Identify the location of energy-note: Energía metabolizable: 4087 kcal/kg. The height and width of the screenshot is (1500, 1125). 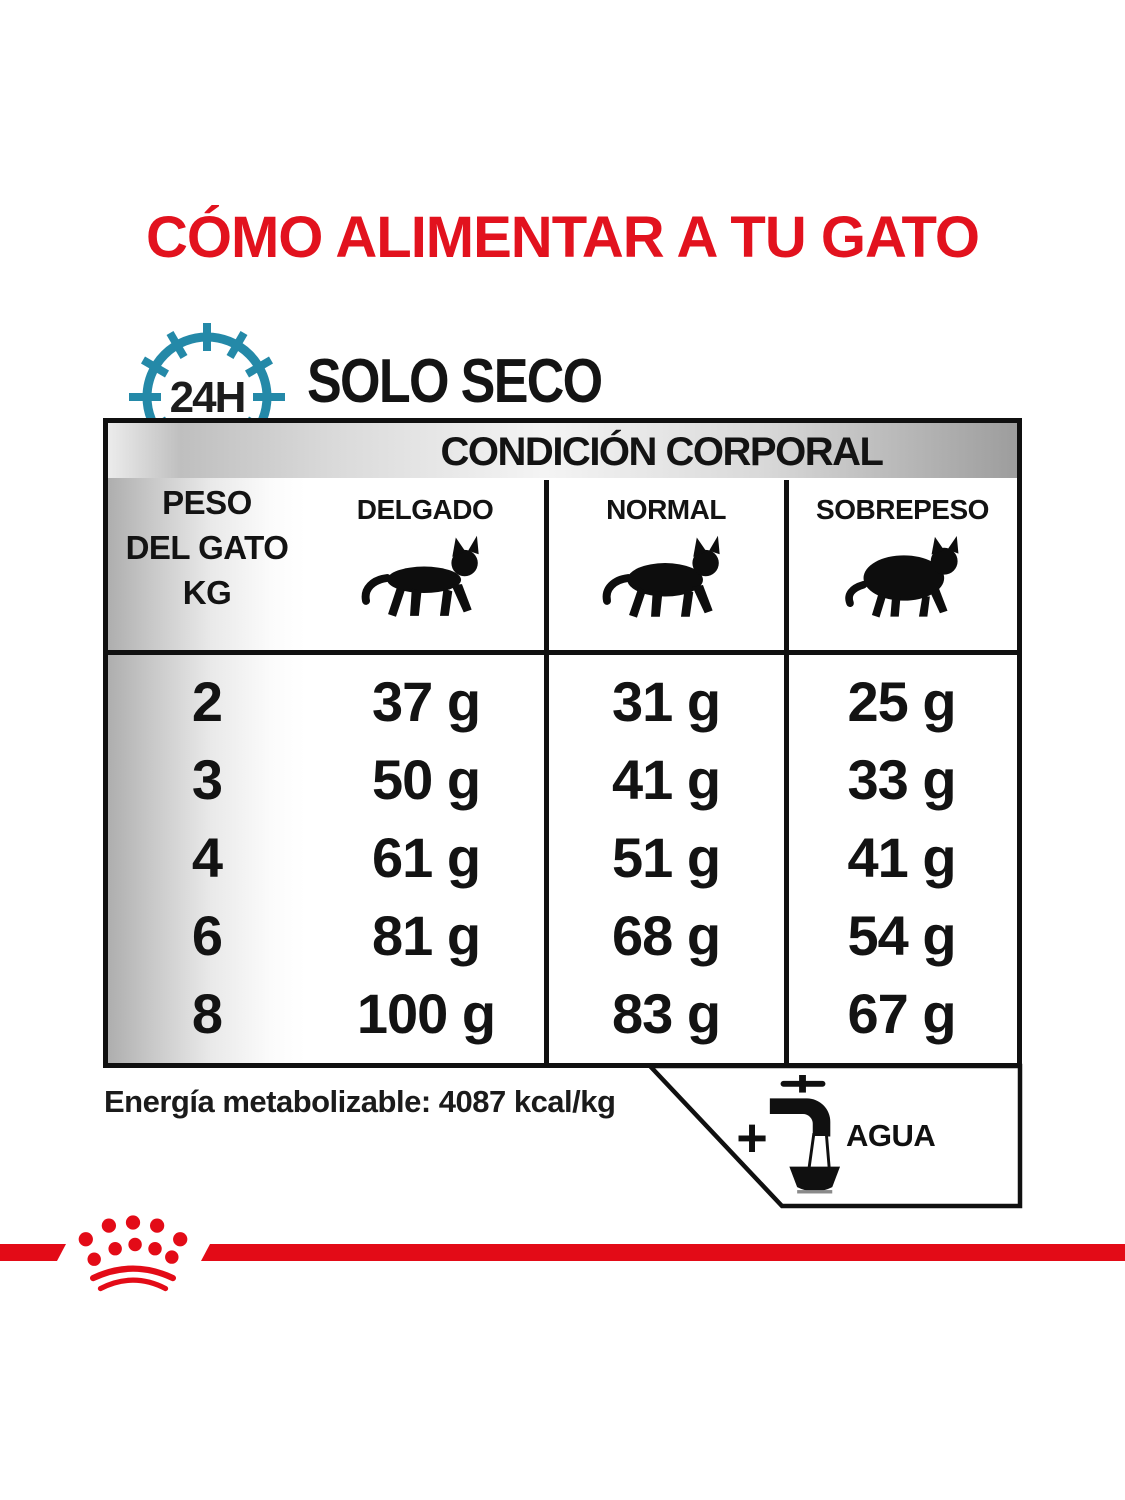
(360, 1101).